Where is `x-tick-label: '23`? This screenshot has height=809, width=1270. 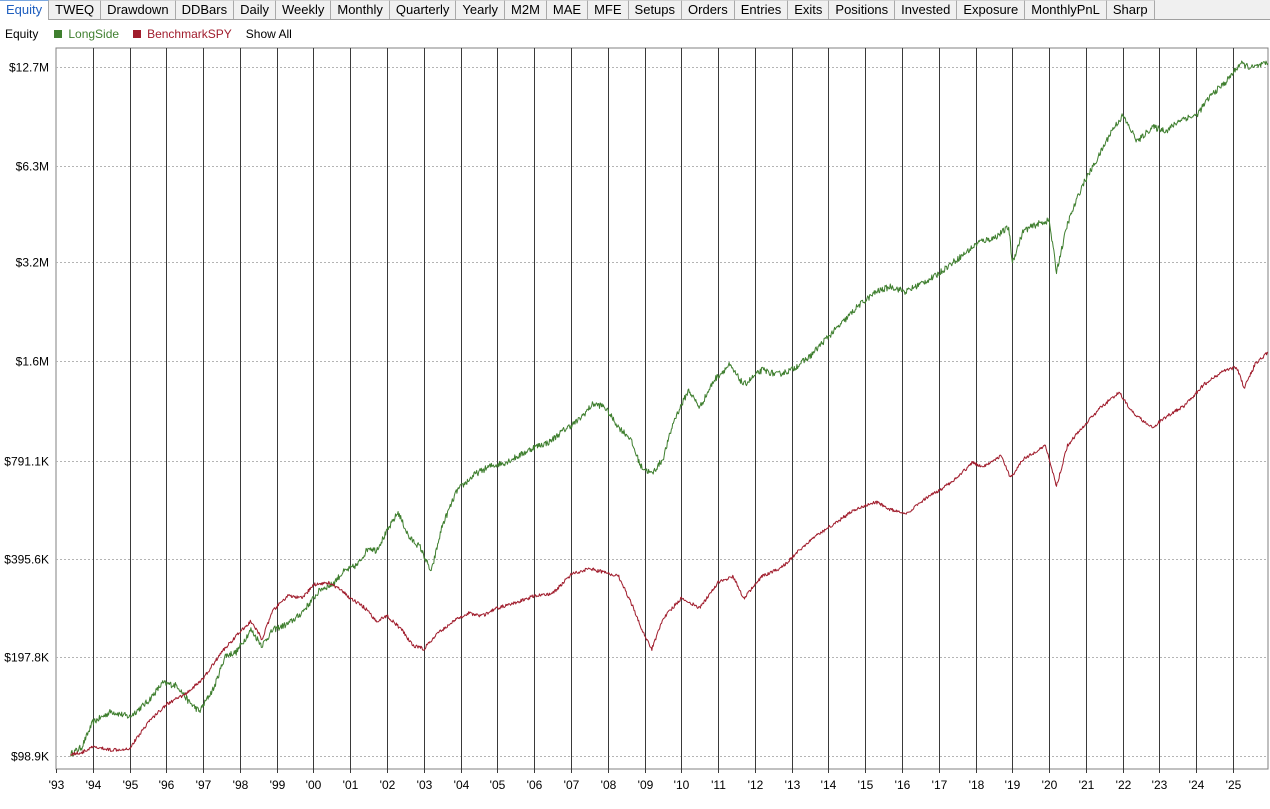
x-tick-label: '23 is located at coordinates (1160, 785).